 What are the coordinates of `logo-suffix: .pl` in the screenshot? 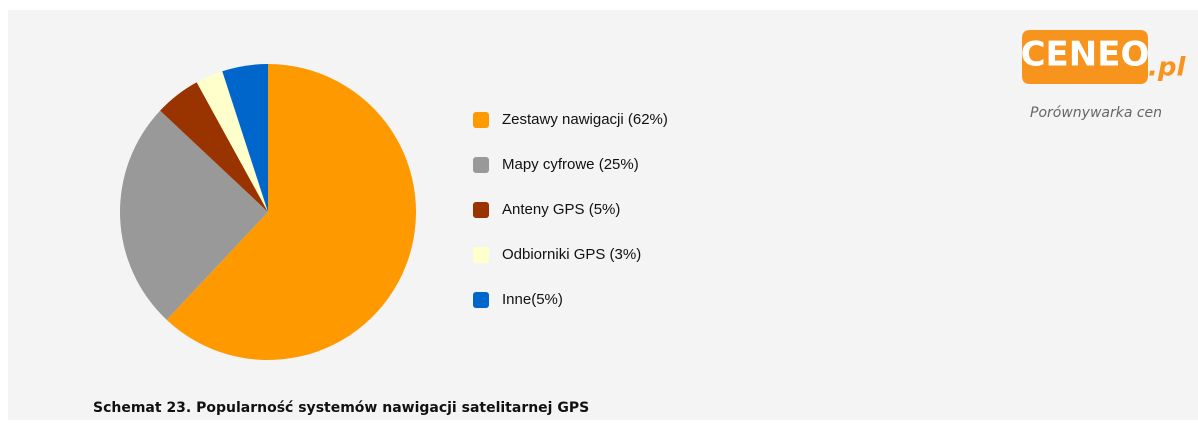 It's located at (1167, 68).